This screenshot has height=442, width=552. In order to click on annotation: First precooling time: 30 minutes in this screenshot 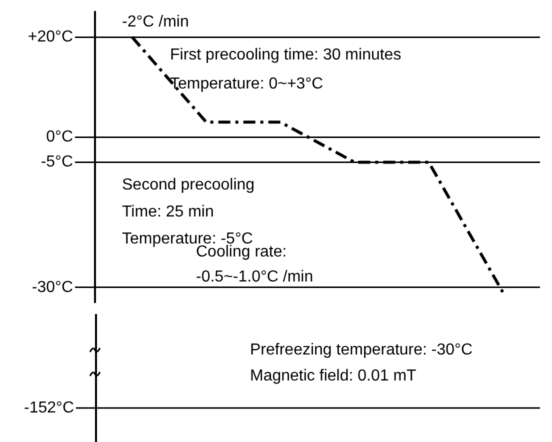, I will do `click(286, 55)`.